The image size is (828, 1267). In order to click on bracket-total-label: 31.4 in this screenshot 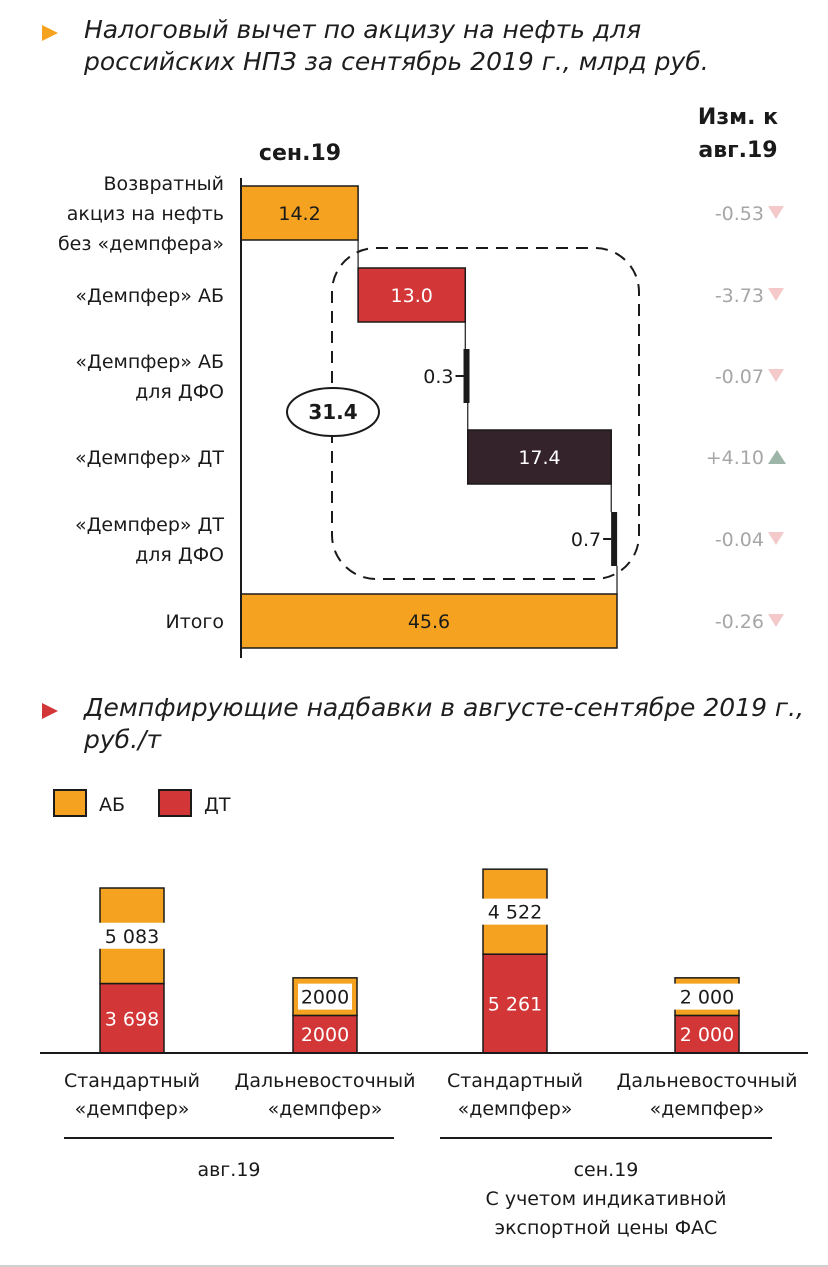, I will do `click(332, 412)`.